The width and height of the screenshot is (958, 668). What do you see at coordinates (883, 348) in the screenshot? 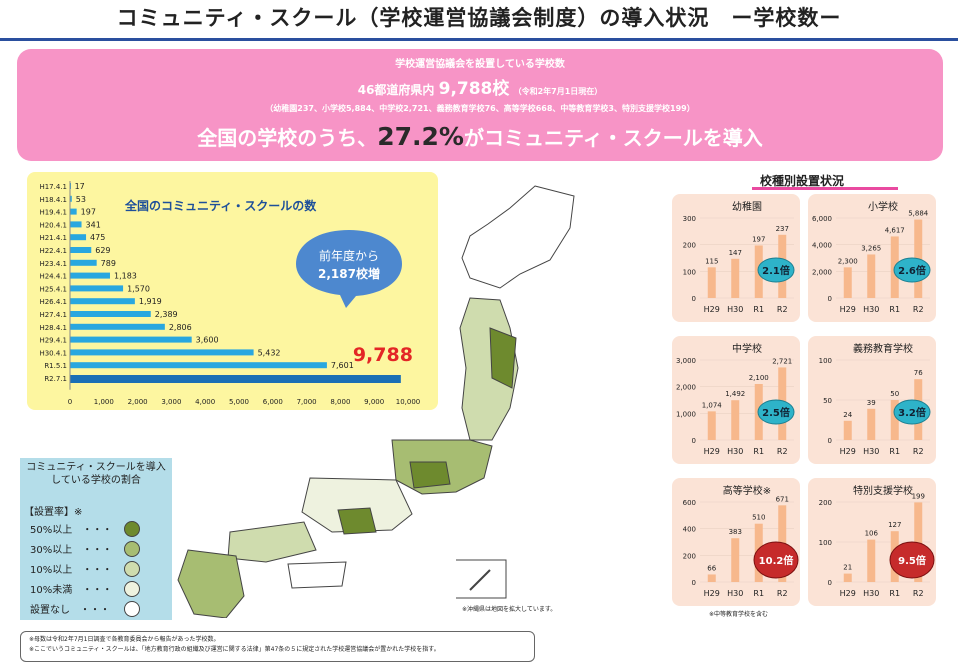
I see `mini-chart-title: 義務教育学校` at bounding box center [883, 348].